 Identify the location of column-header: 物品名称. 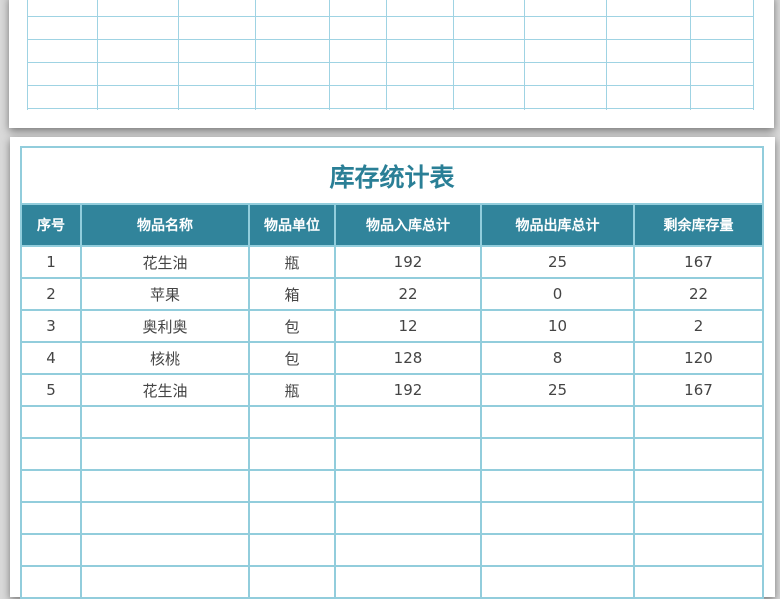
(165, 225).